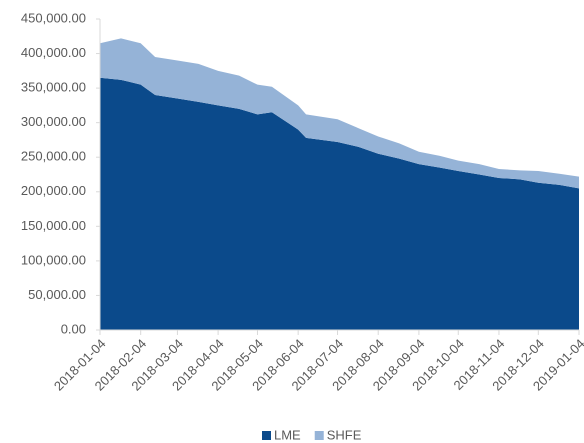  What do you see at coordinates (344, 434) in the screenshot?
I see `legend-label: SHFE` at bounding box center [344, 434].